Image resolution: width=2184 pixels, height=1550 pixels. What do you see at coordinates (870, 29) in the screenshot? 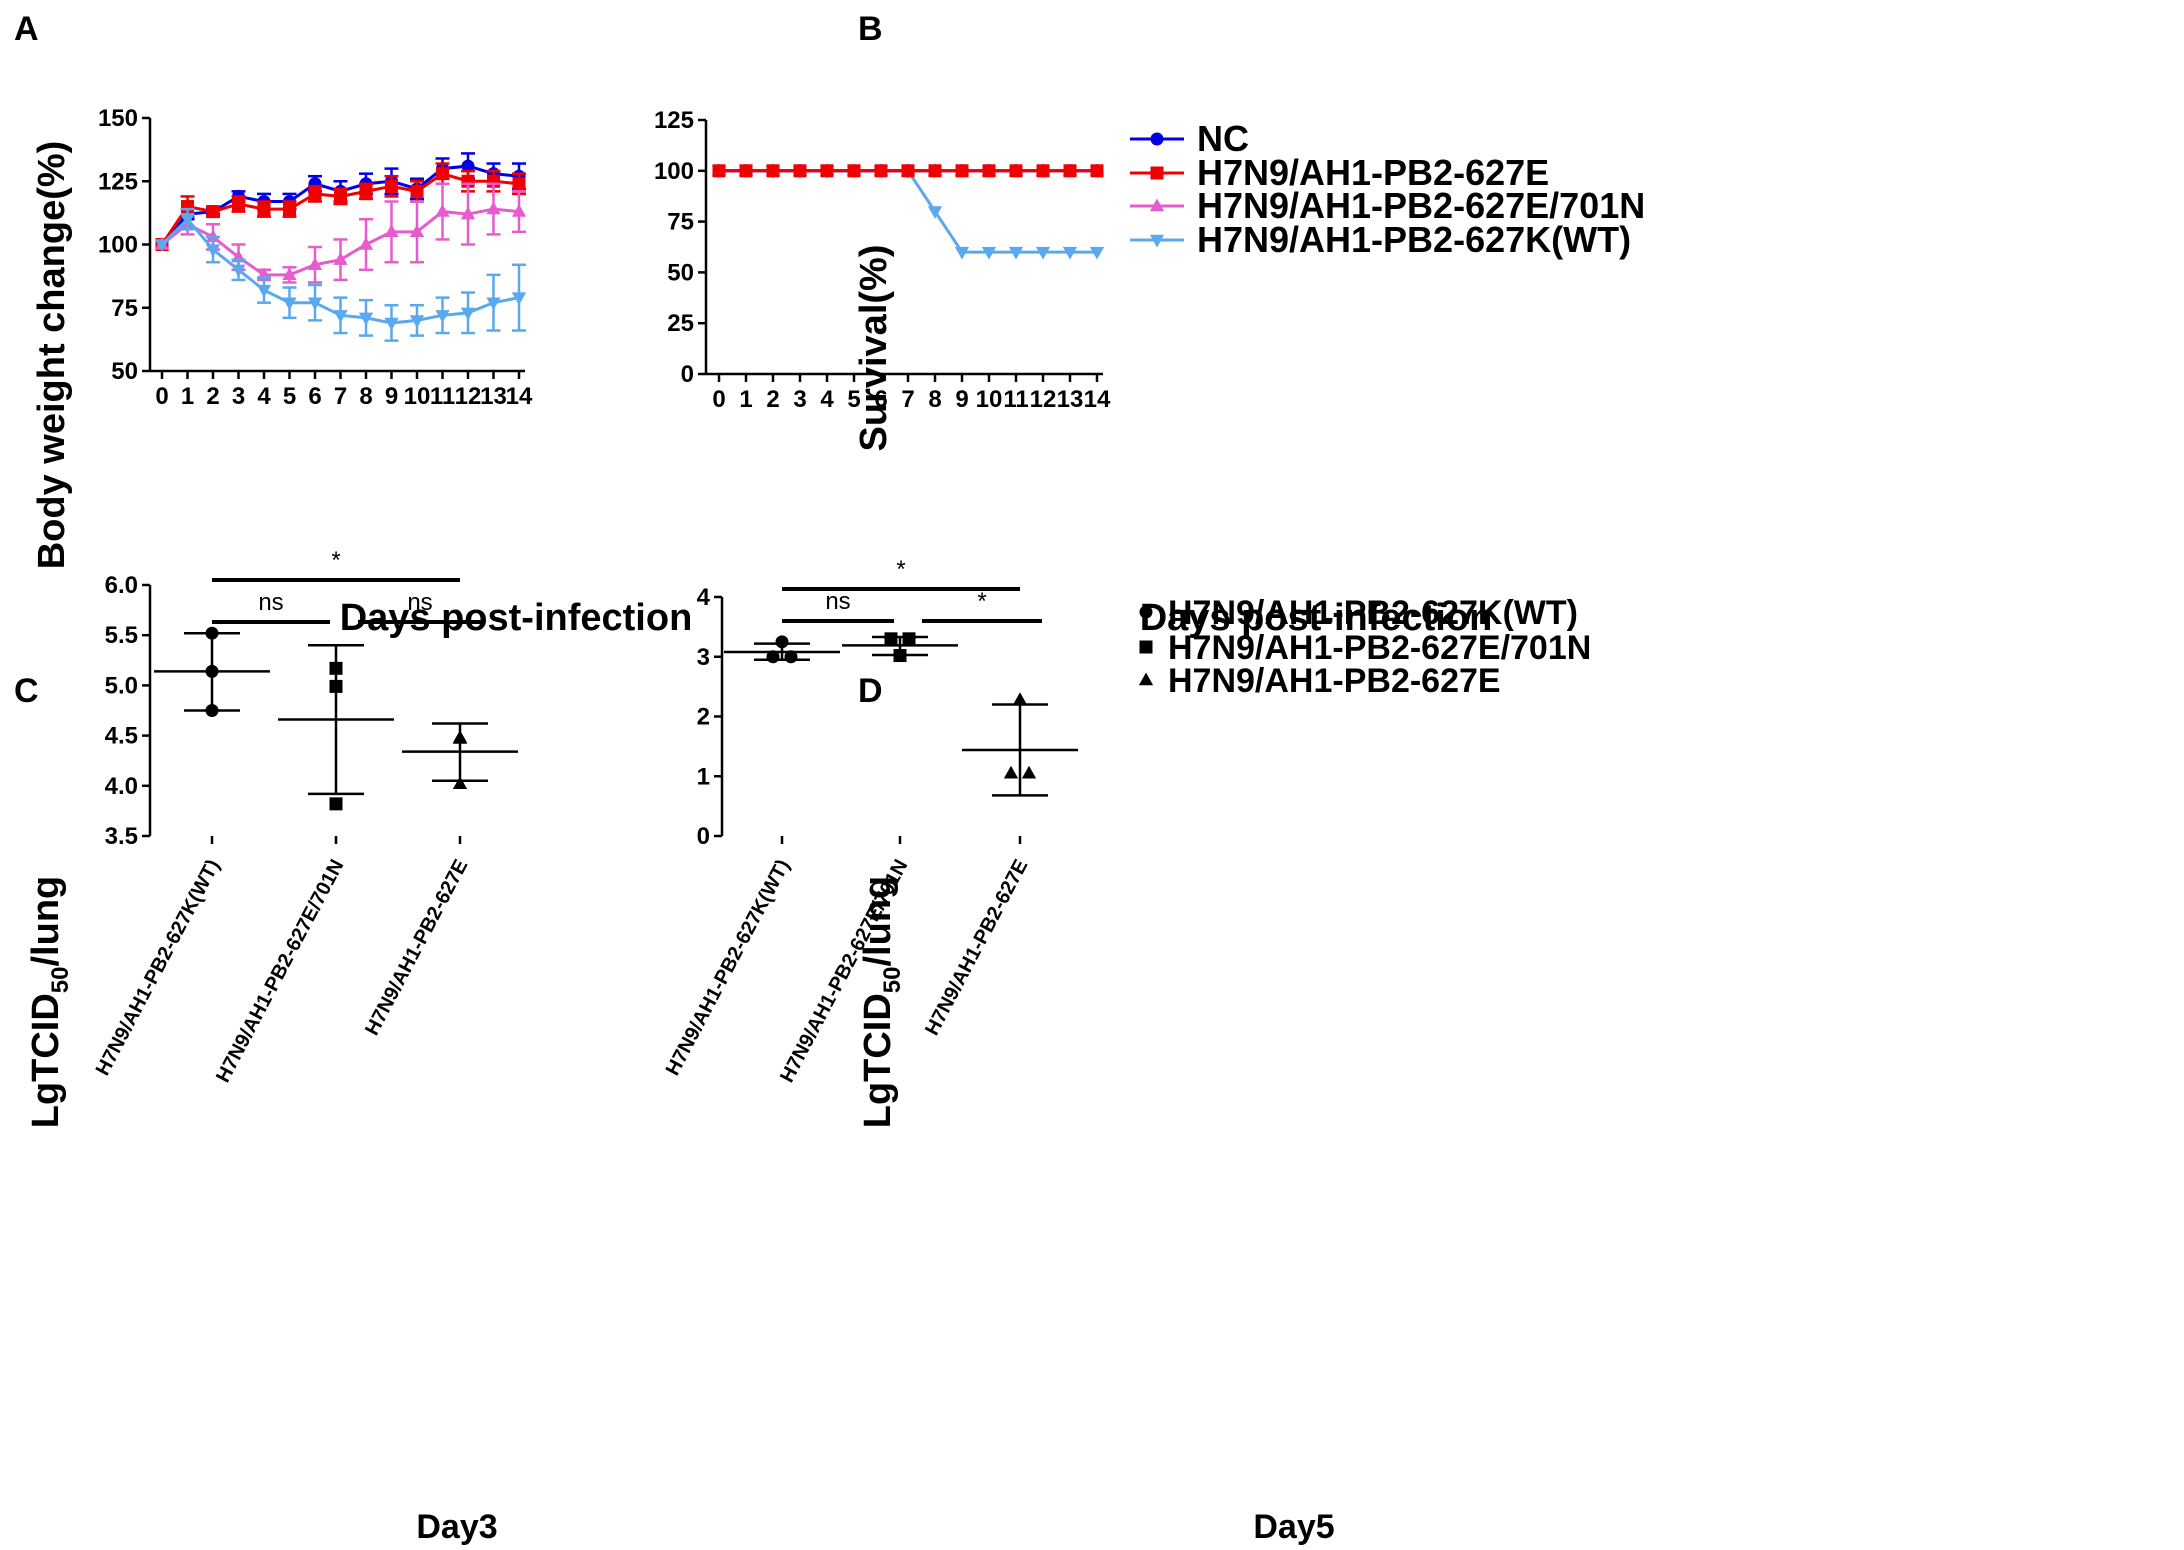
I see `panel-letter-b: B` at bounding box center [870, 29].